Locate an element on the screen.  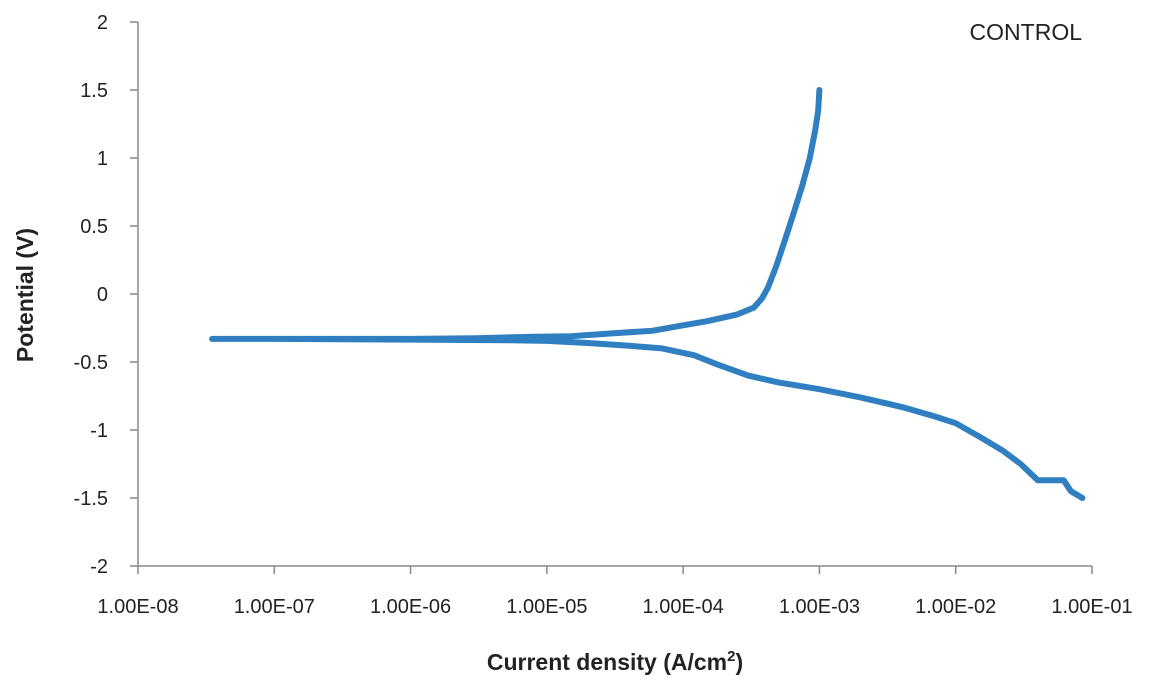
y-tick-label: 2 is located at coordinates (102, 23).